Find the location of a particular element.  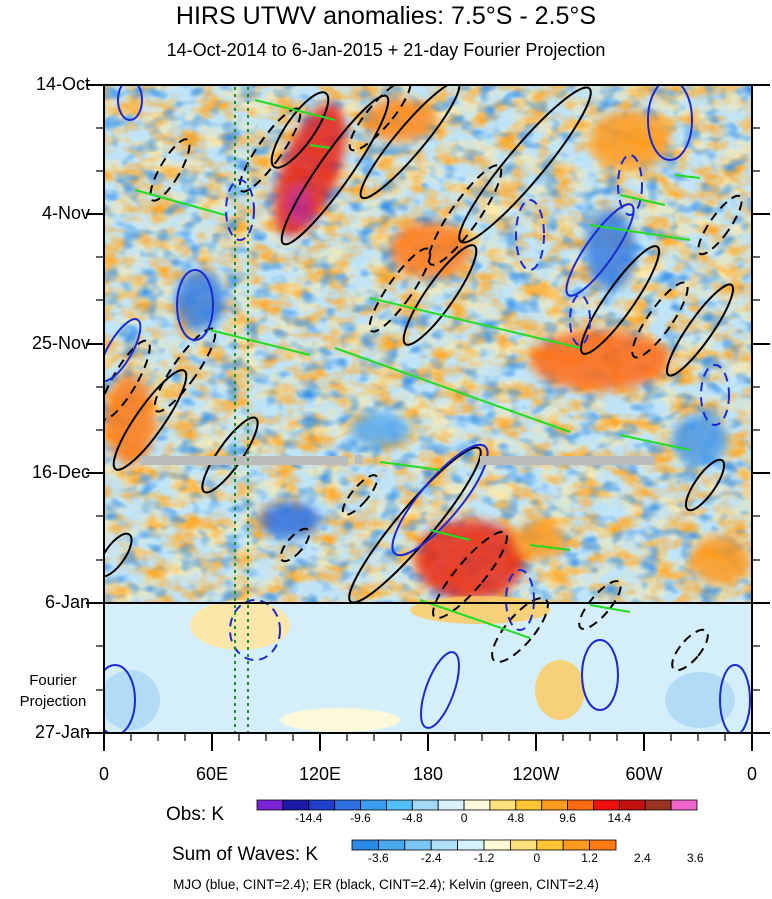

colorbar-tick-label: -3.6 is located at coordinates (378, 858).